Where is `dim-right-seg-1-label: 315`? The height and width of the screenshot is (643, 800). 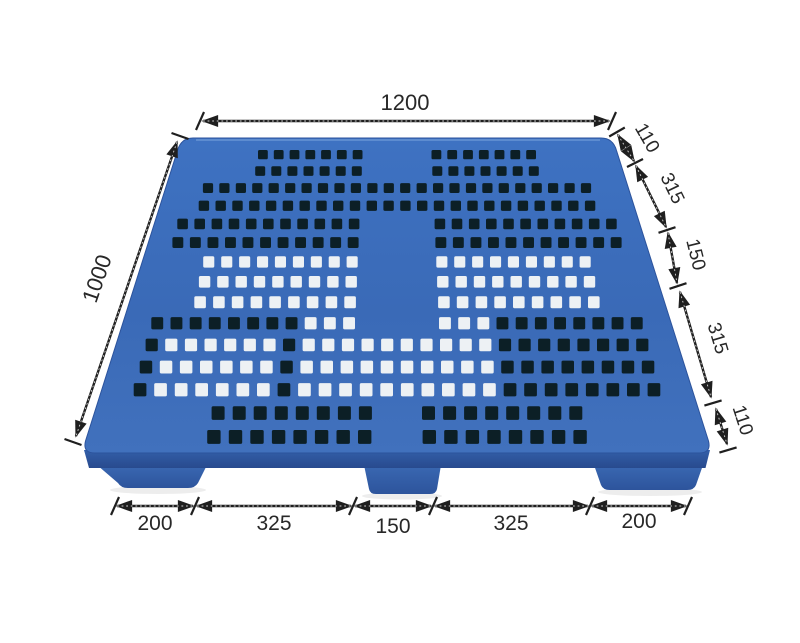
dim-right-seg-1-label: 315 is located at coordinates (672, 189).